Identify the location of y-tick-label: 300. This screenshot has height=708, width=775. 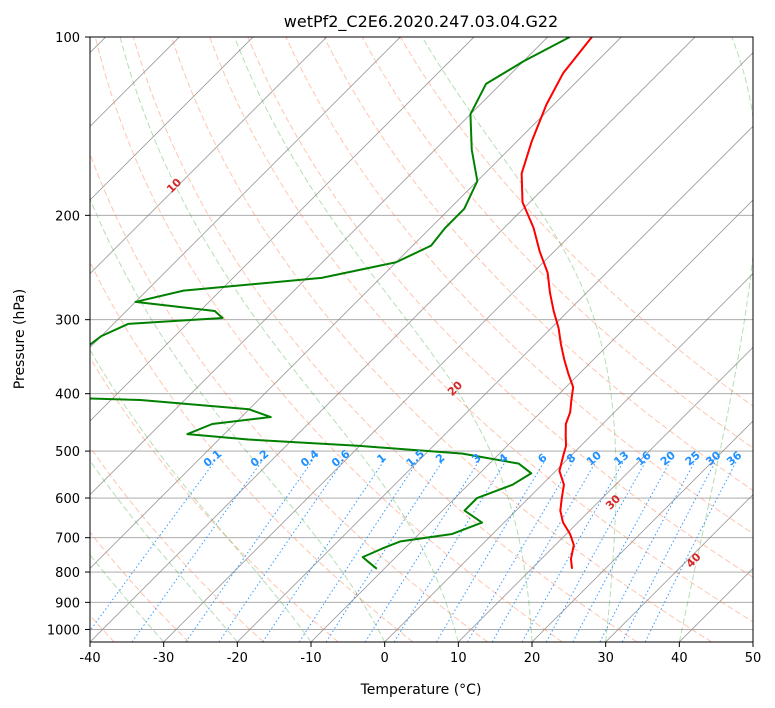
(67, 321).